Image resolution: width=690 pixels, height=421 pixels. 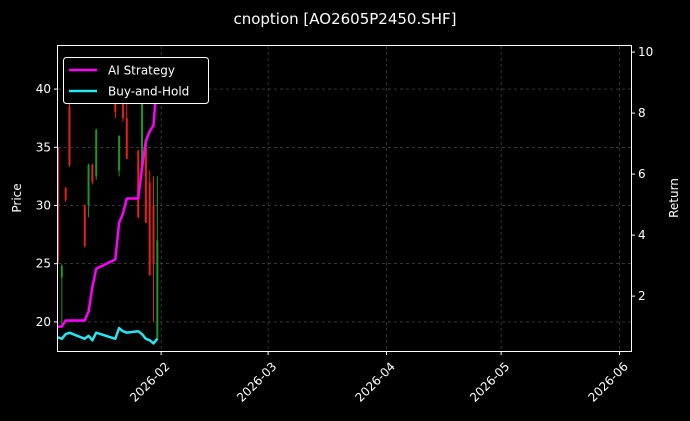 What do you see at coordinates (43, 89) in the screenshot?
I see `y-left-tick-label: 40` at bounding box center [43, 89].